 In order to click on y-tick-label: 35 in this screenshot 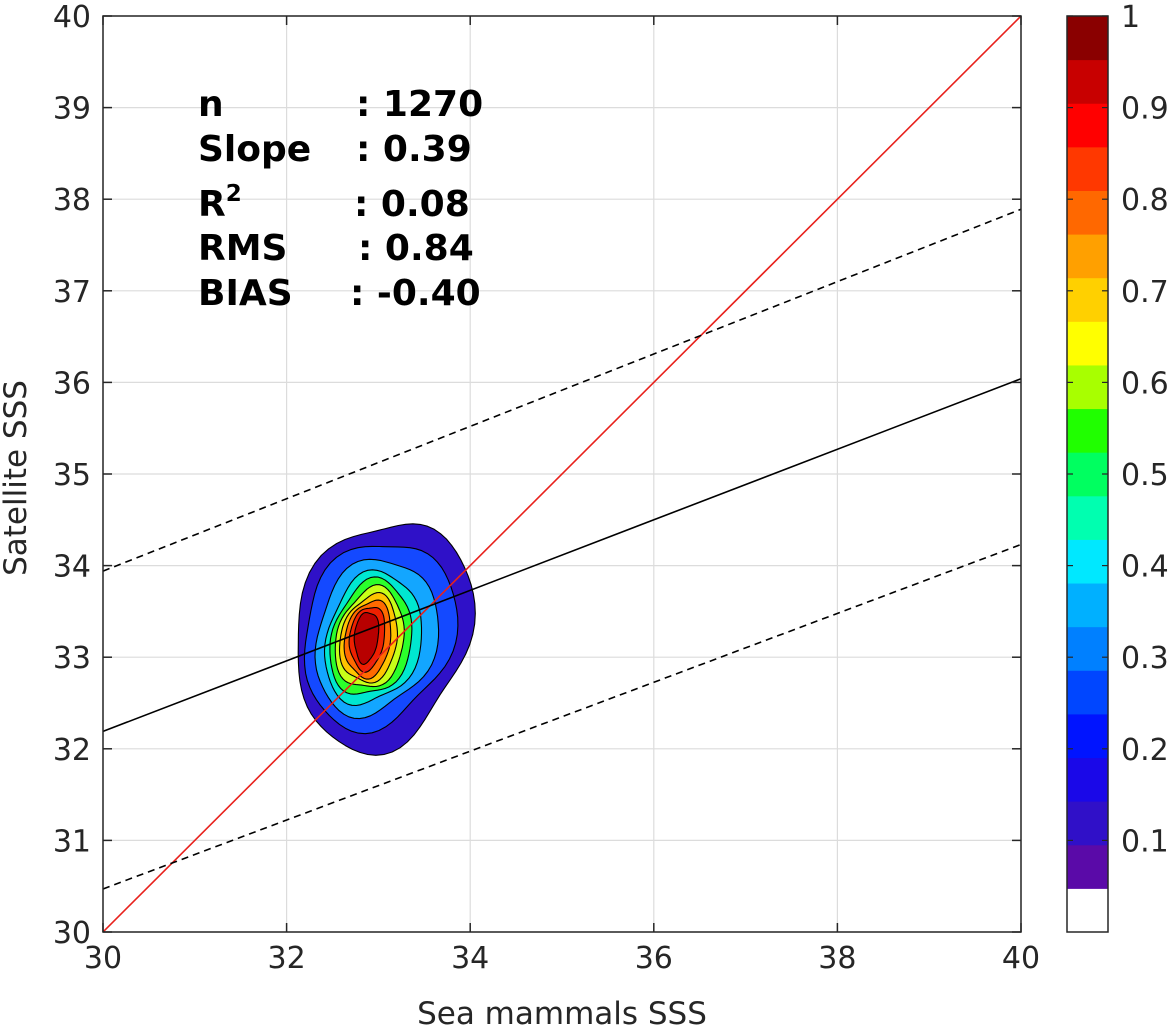, I will do `click(72, 475)`.